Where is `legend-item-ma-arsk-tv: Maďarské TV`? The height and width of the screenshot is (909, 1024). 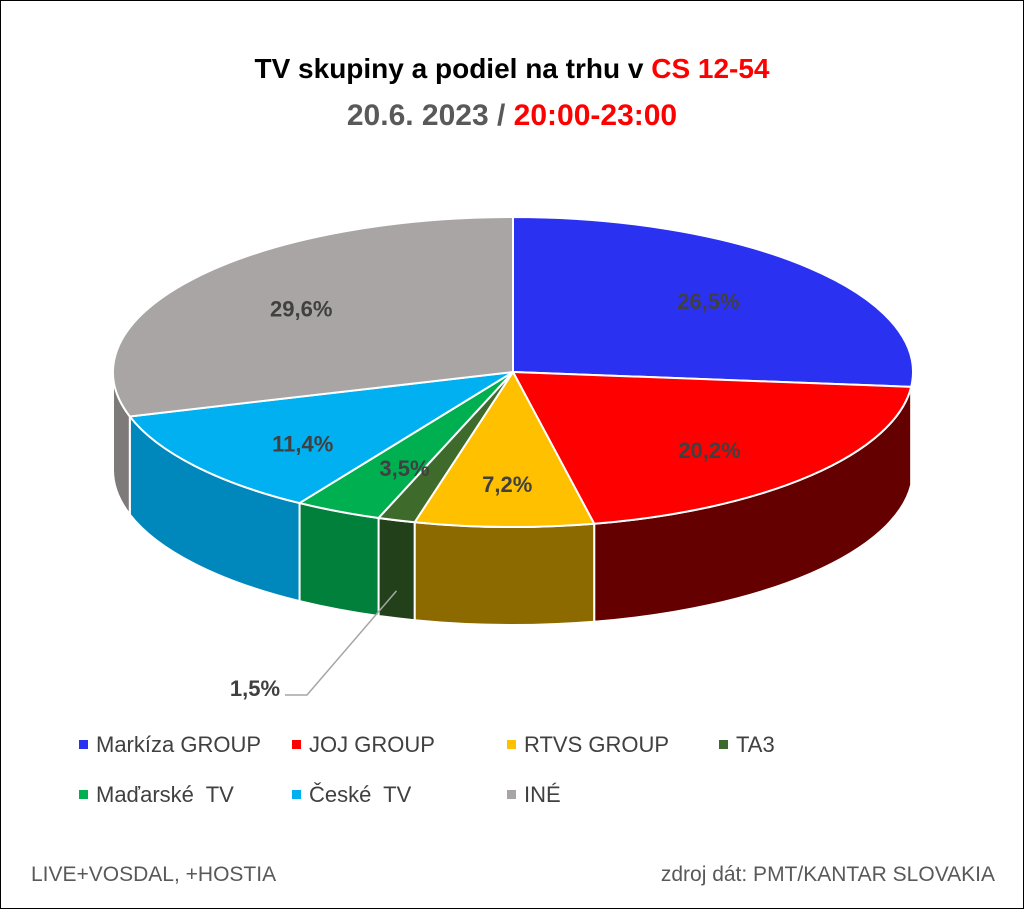 legend-item-ma-arsk-tv: Maďarské TV is located at coordinates (156, 795).